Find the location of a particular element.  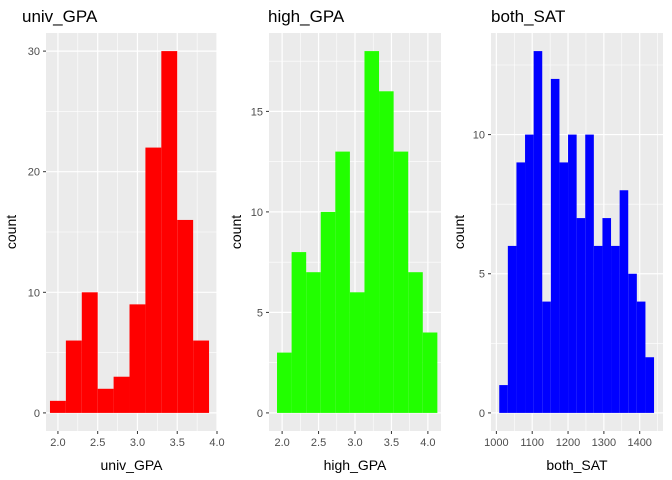

y-tick-label: 20 is located at coordinates (34, 173).